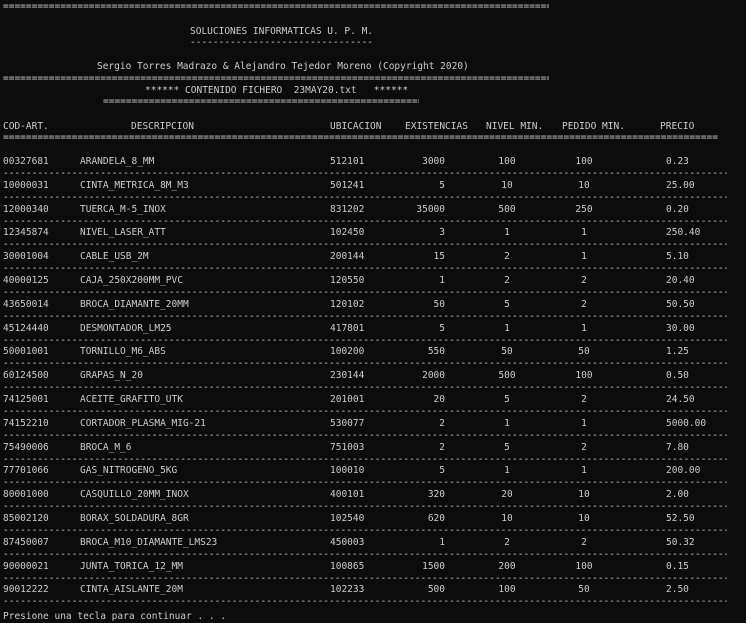 This screenshot has width=748, height=623. Describe the element at coordinates (26, 161) in the screenshot. I see `cell-code: 00327681` at that location.